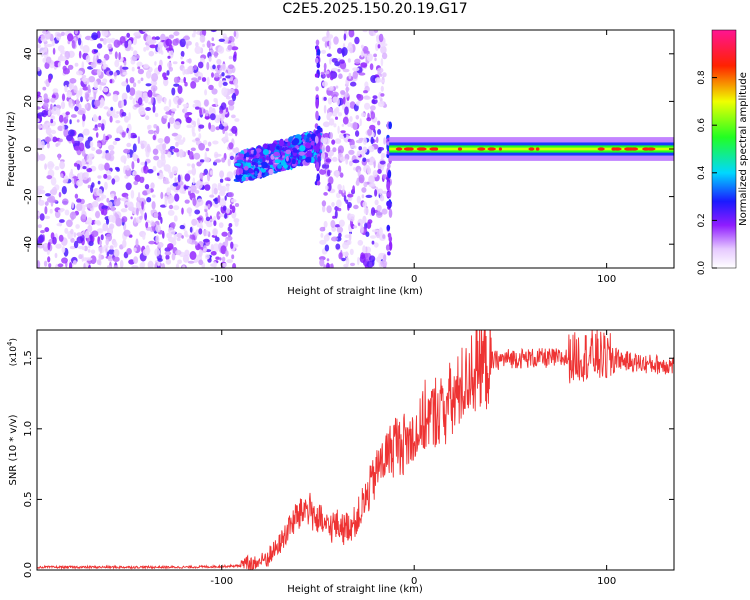 The height and width of the screenshot is (600, 750). I want to click on carrier-hotspot, so click(433, 149).